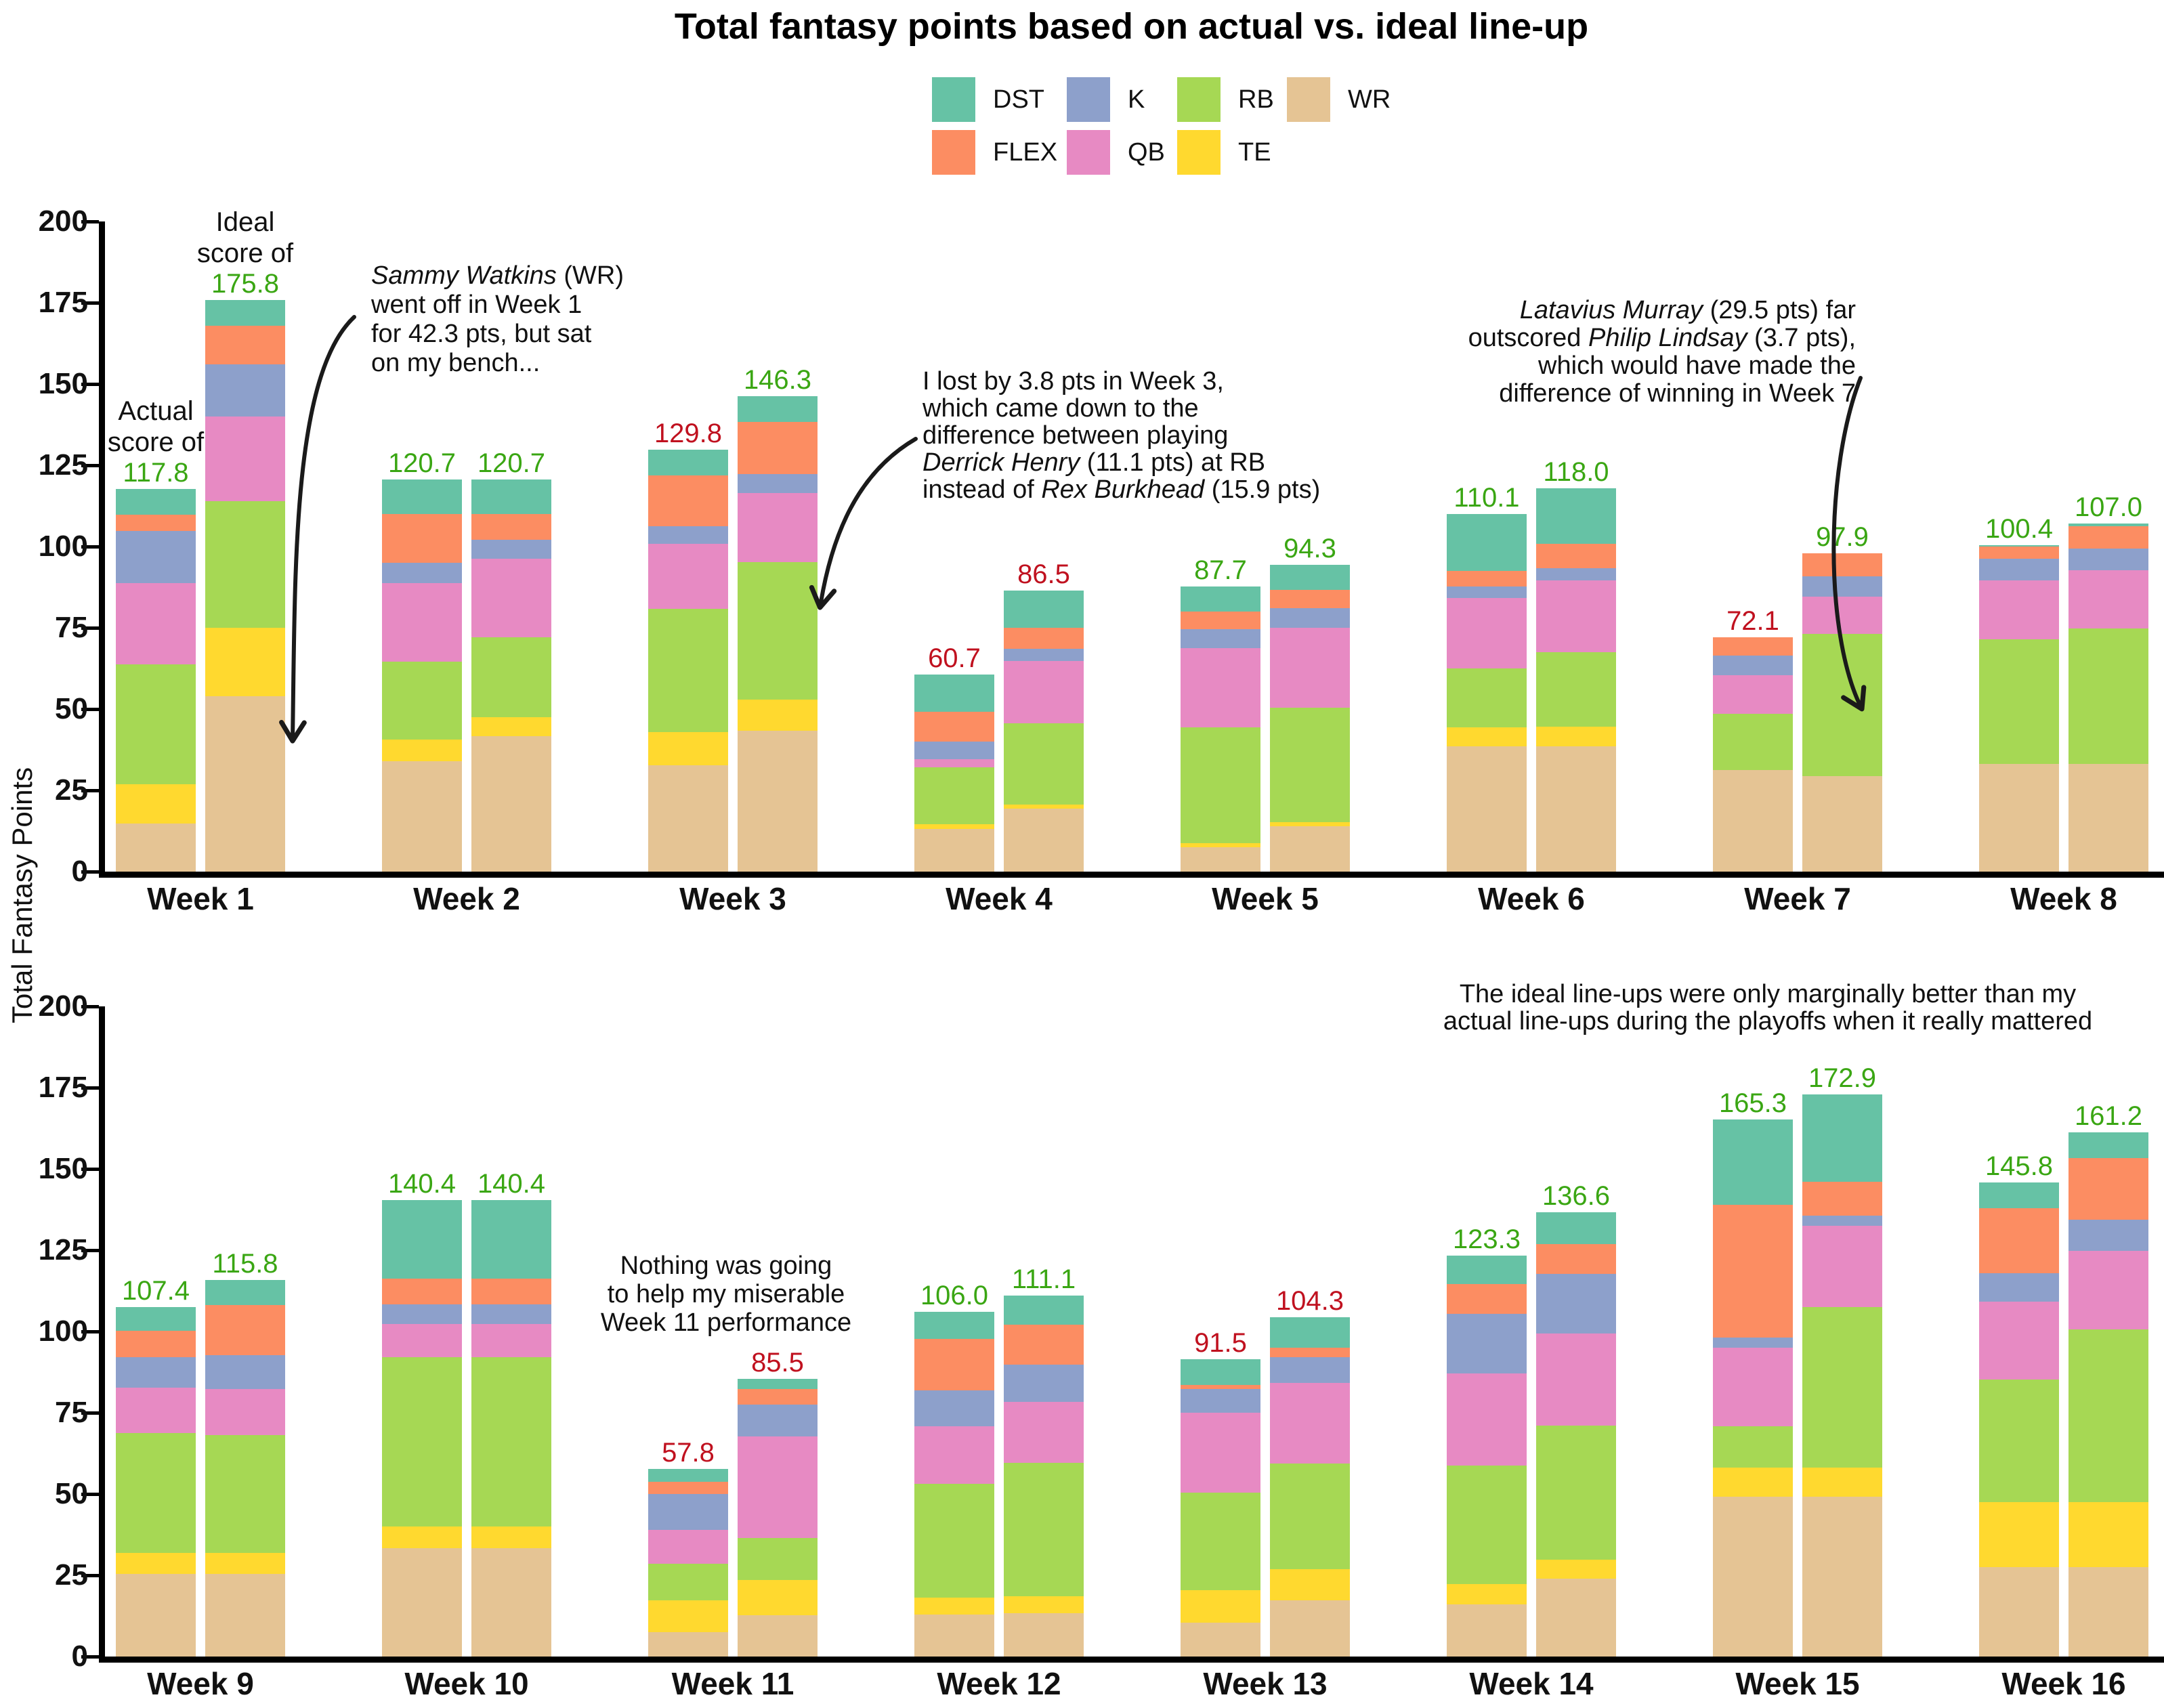 The height and width of the screenshot is (1708, 2164). I want to click on value-label-ideal: 85.5, so click(777, 1362).